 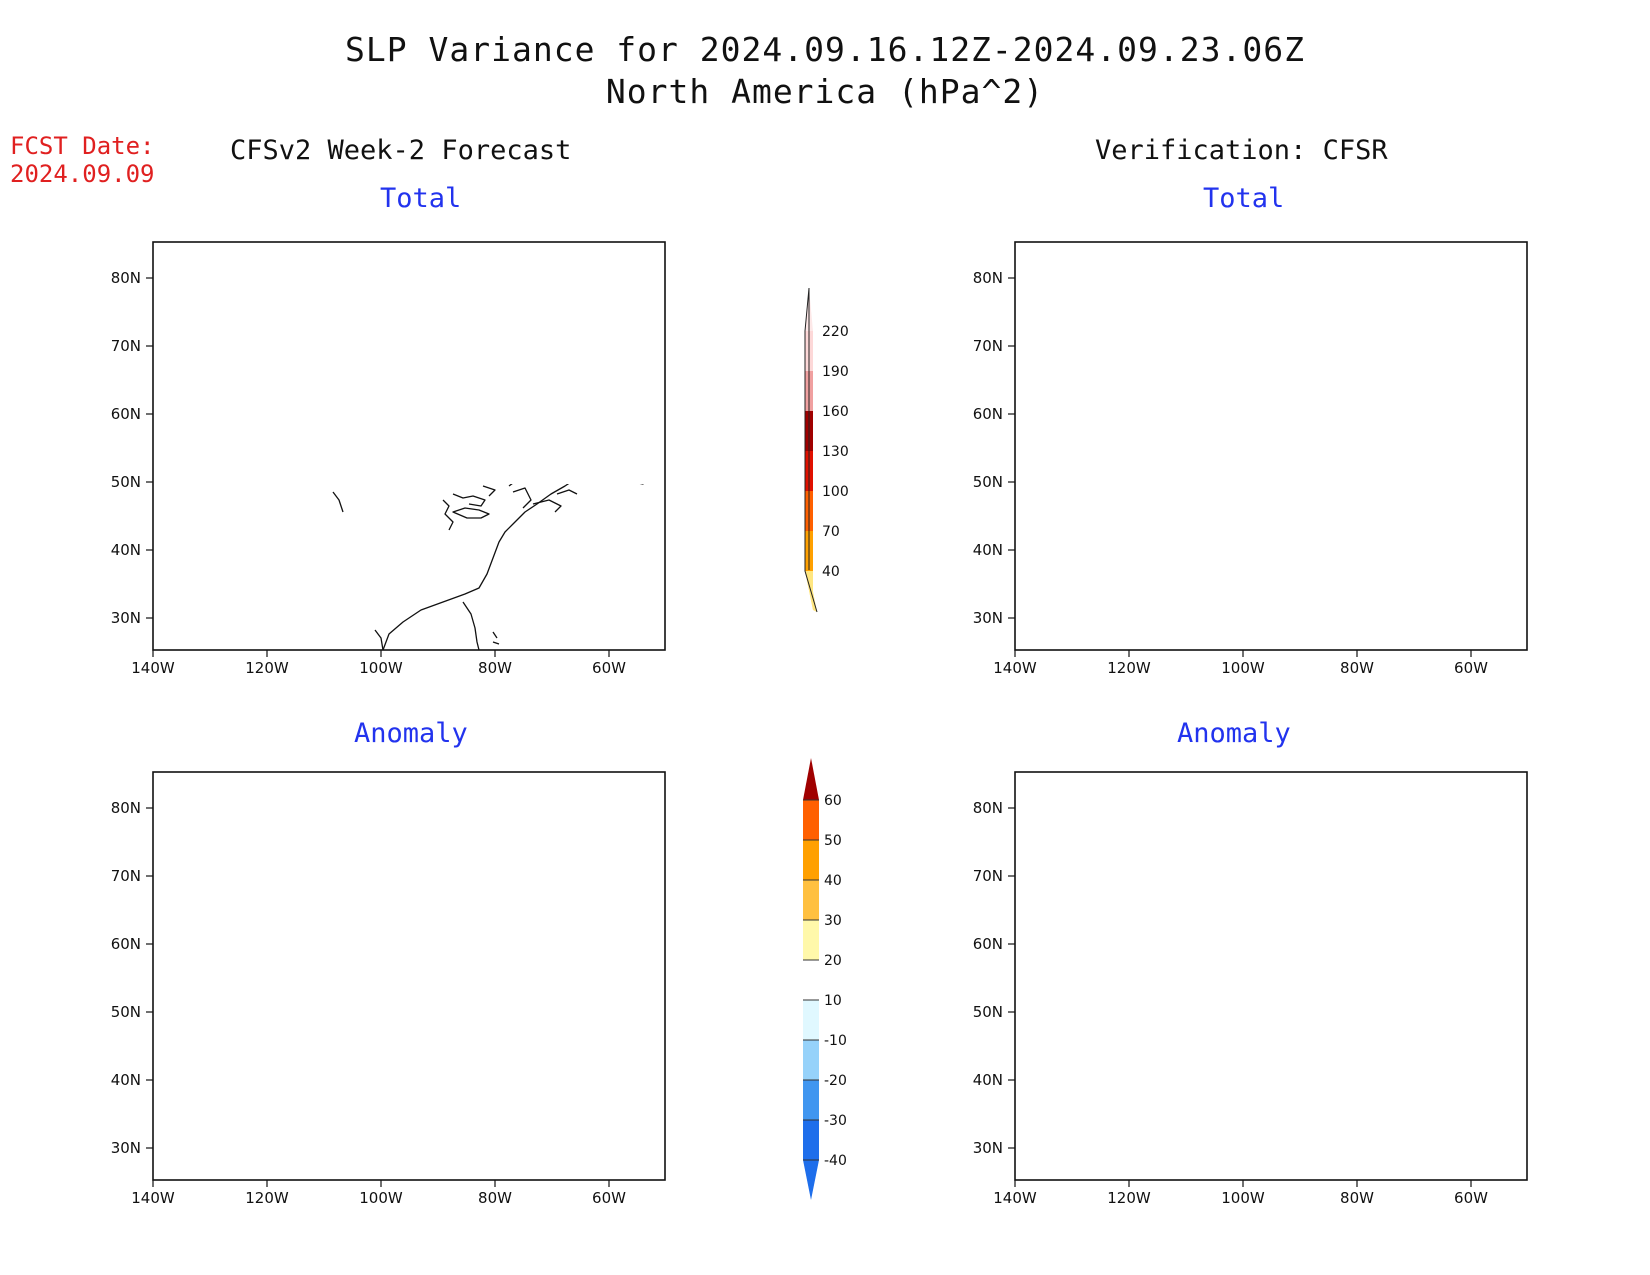 I want to click on anomaly-level-label: -30, so click(x=835, y=1121).